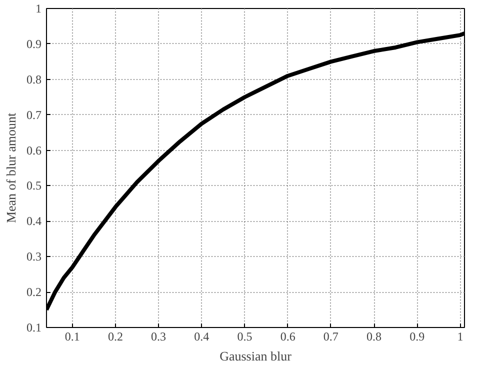 The width and height of the screenshot is (478, 366). What do you see at coordinates (115, 337) in the screenshot?
I see `x-tick-label: 0.2` at bounding box center [115, 337].